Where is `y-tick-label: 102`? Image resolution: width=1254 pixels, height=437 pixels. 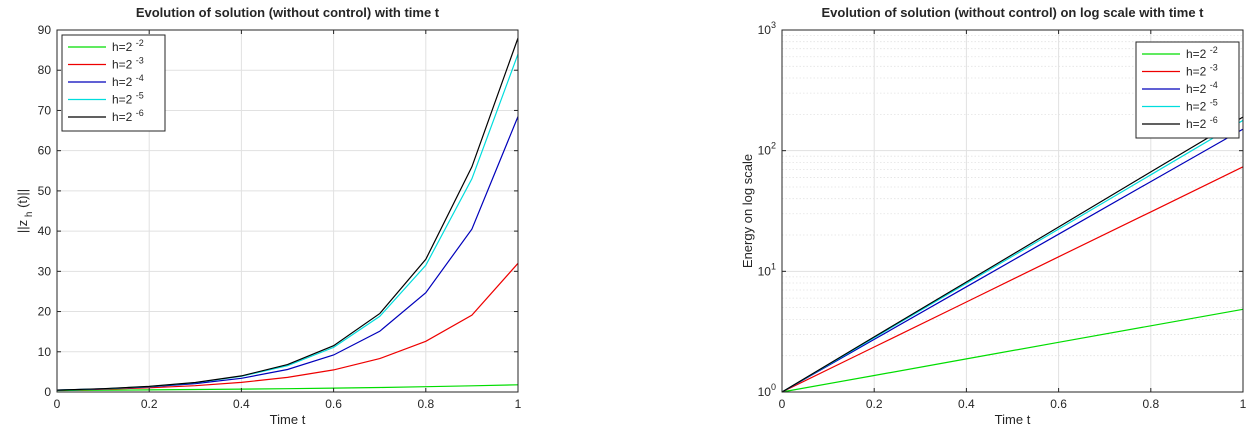
y-tick-label: 102 is located at coordinates (767, 149).